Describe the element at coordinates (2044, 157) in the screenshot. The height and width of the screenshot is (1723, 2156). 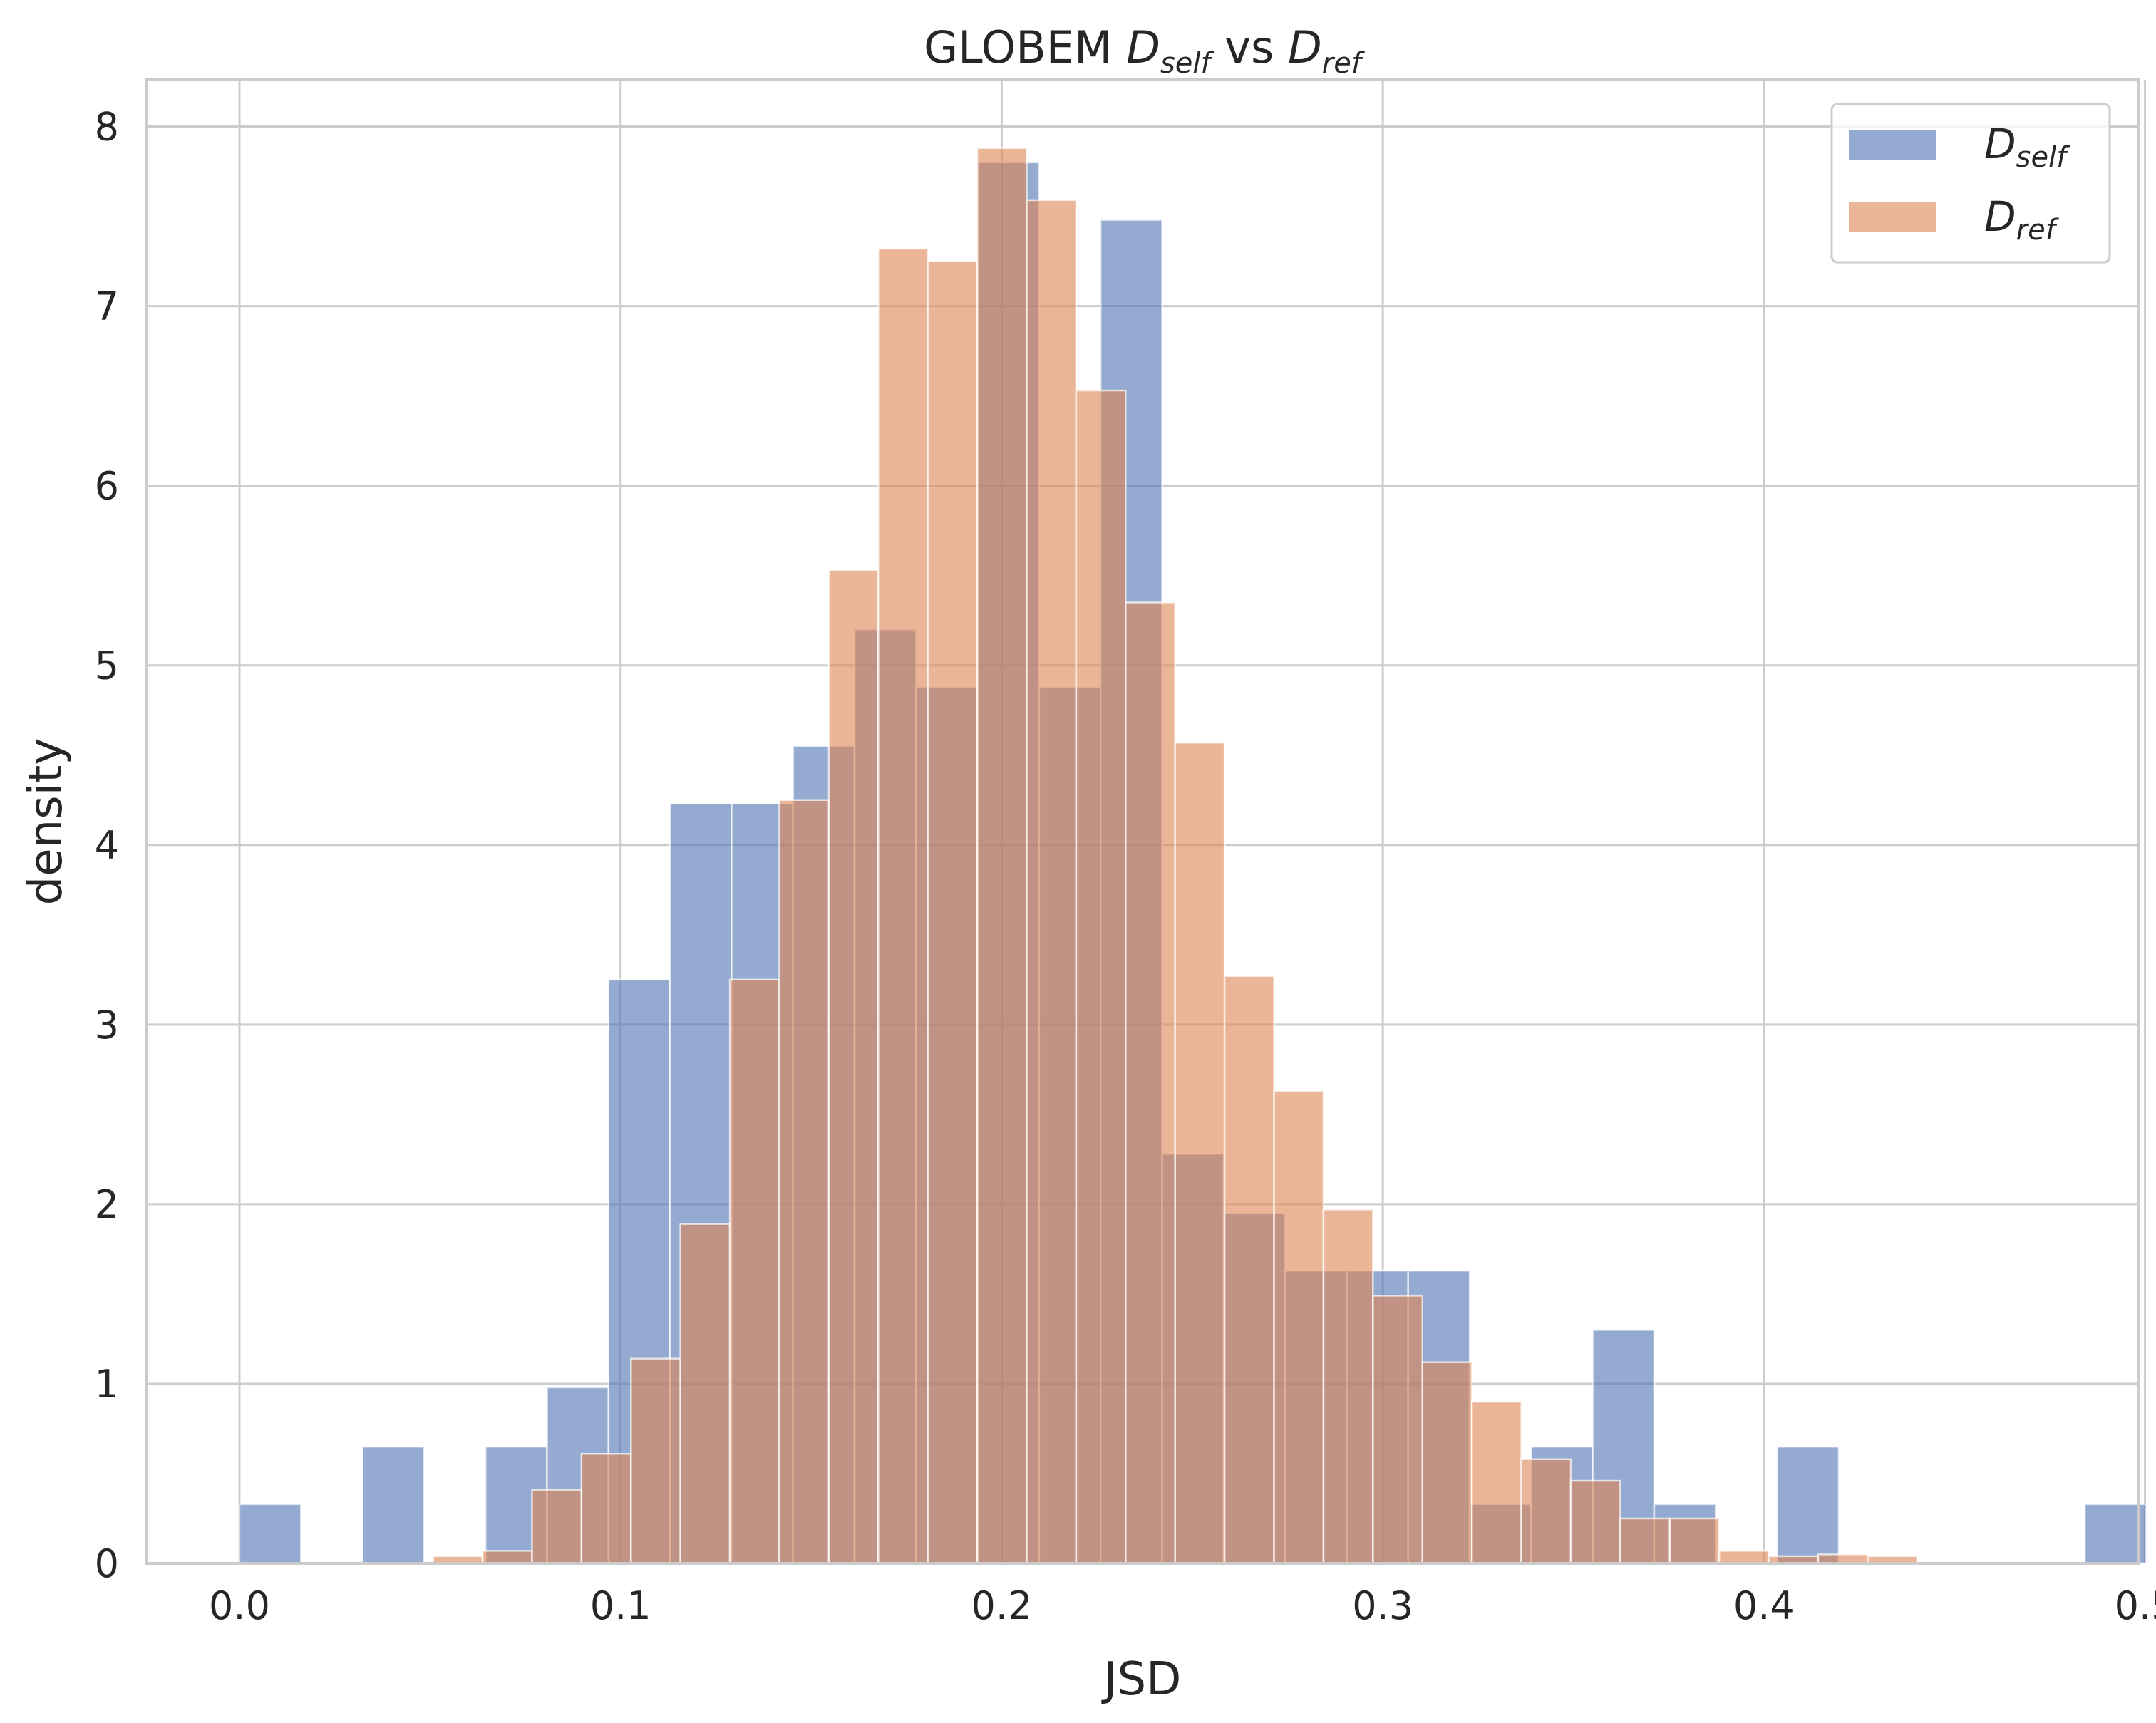
I see `legend-sub-self: self` at that location.